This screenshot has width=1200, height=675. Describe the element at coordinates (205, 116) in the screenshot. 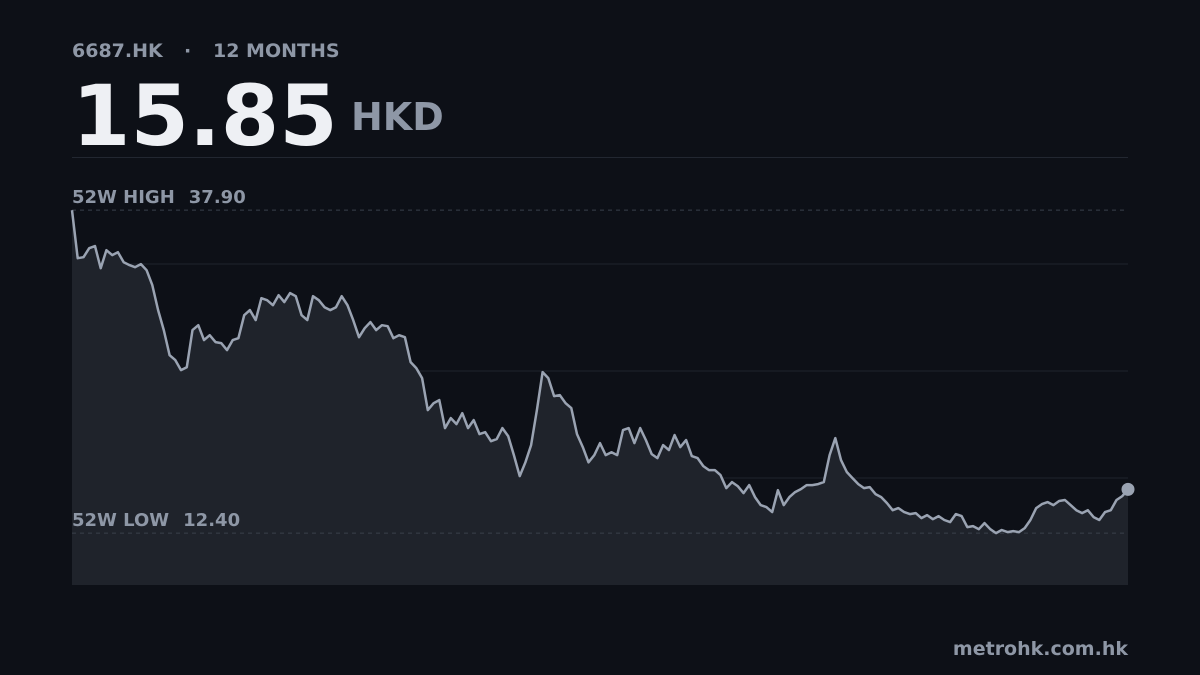

I see `price: 15.85` at that location.